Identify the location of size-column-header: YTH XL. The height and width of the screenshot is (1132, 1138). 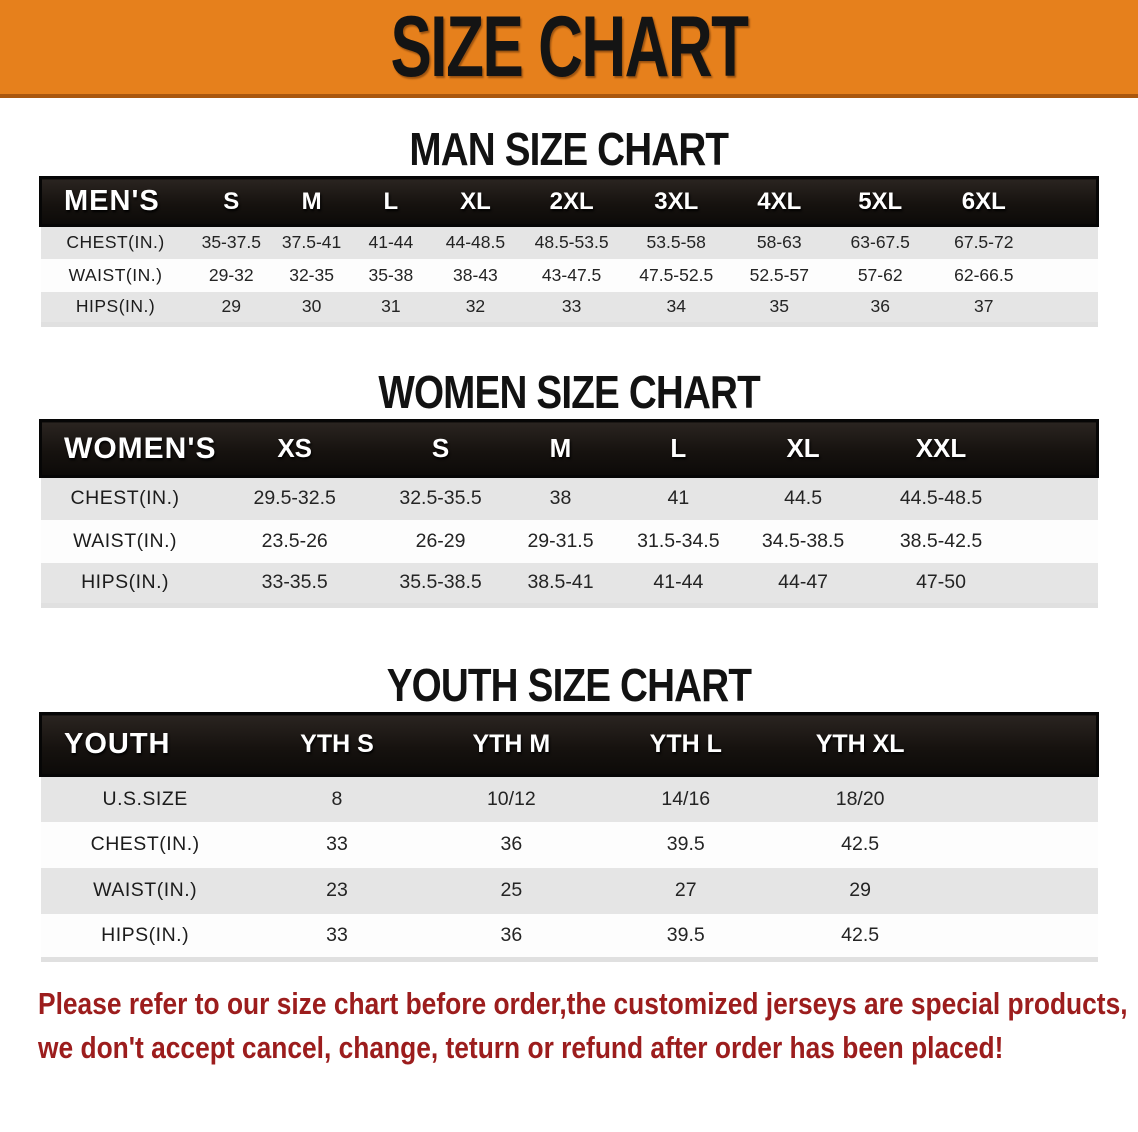
(860, 744).